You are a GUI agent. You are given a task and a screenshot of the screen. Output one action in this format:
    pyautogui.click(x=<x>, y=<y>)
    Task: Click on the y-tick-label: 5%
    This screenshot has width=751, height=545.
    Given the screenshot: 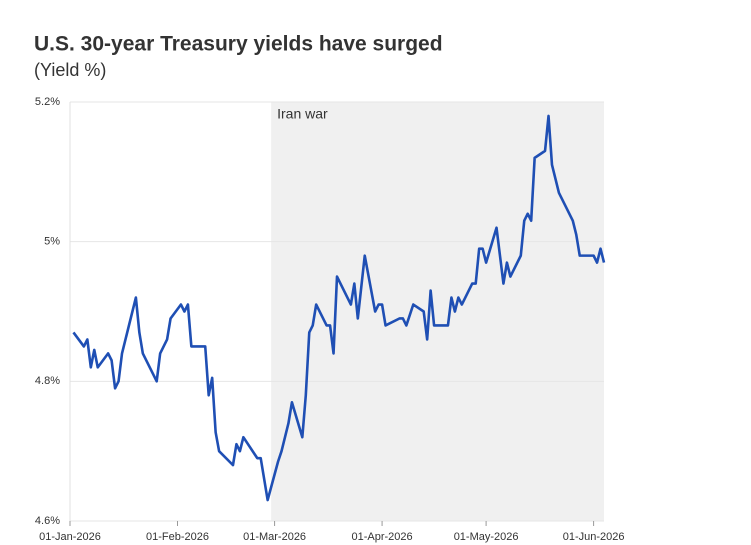 What is the action you would take?
    pyautogui.click(x=52, y=242)
    